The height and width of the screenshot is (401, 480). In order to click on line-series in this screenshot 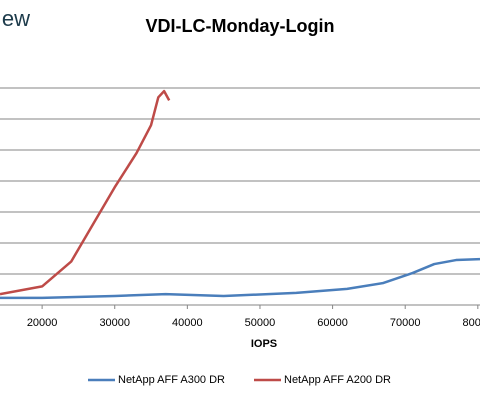, I will do `click(240, 278)`.